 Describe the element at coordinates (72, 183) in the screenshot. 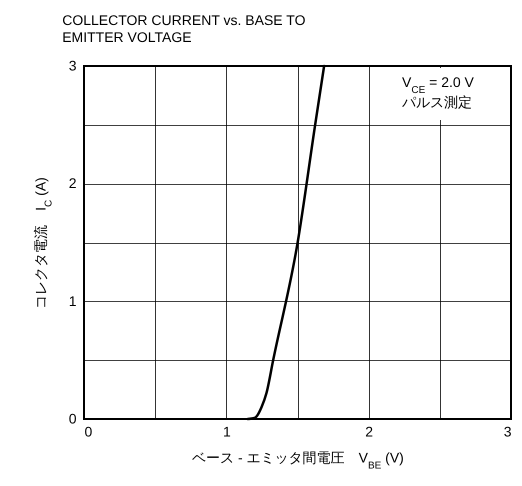

I see `y-tick-label: 2` at that location.